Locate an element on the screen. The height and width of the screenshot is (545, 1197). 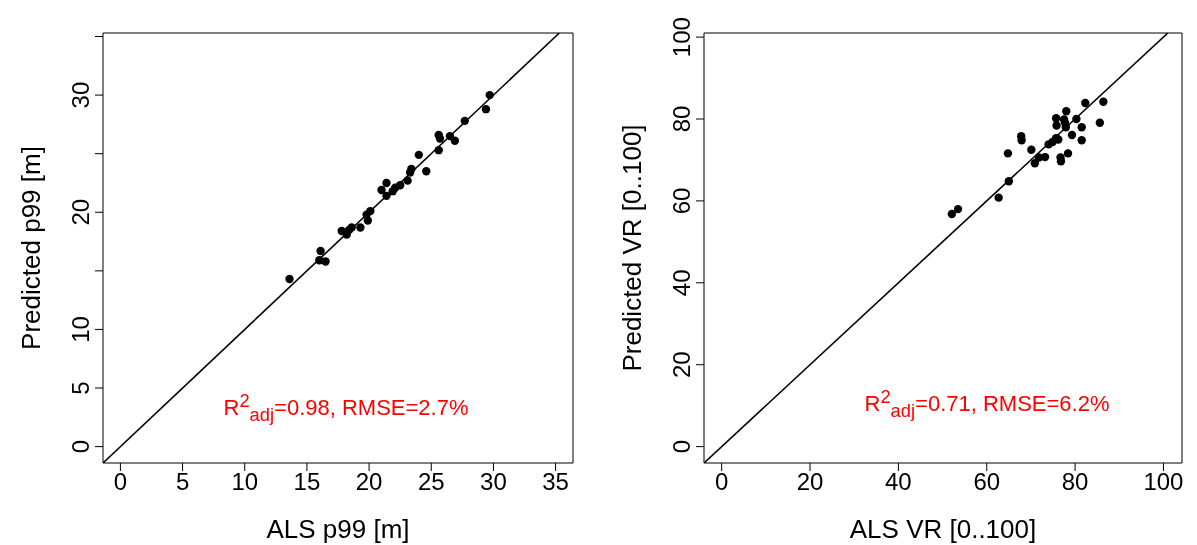
y-tick-label: 80 is located at coordinates (681, 119).